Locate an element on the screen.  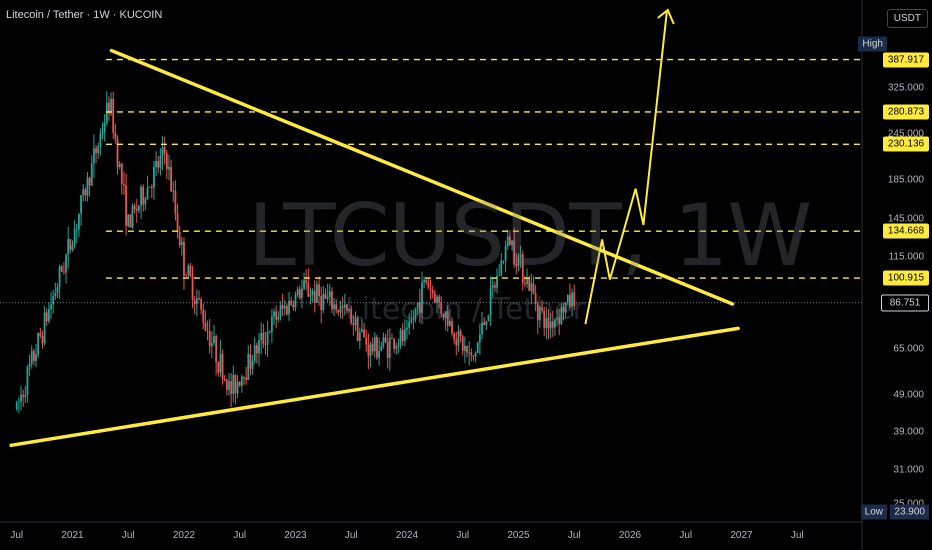
y-tick-label: 49.000 is located at coordinates (908, 395).